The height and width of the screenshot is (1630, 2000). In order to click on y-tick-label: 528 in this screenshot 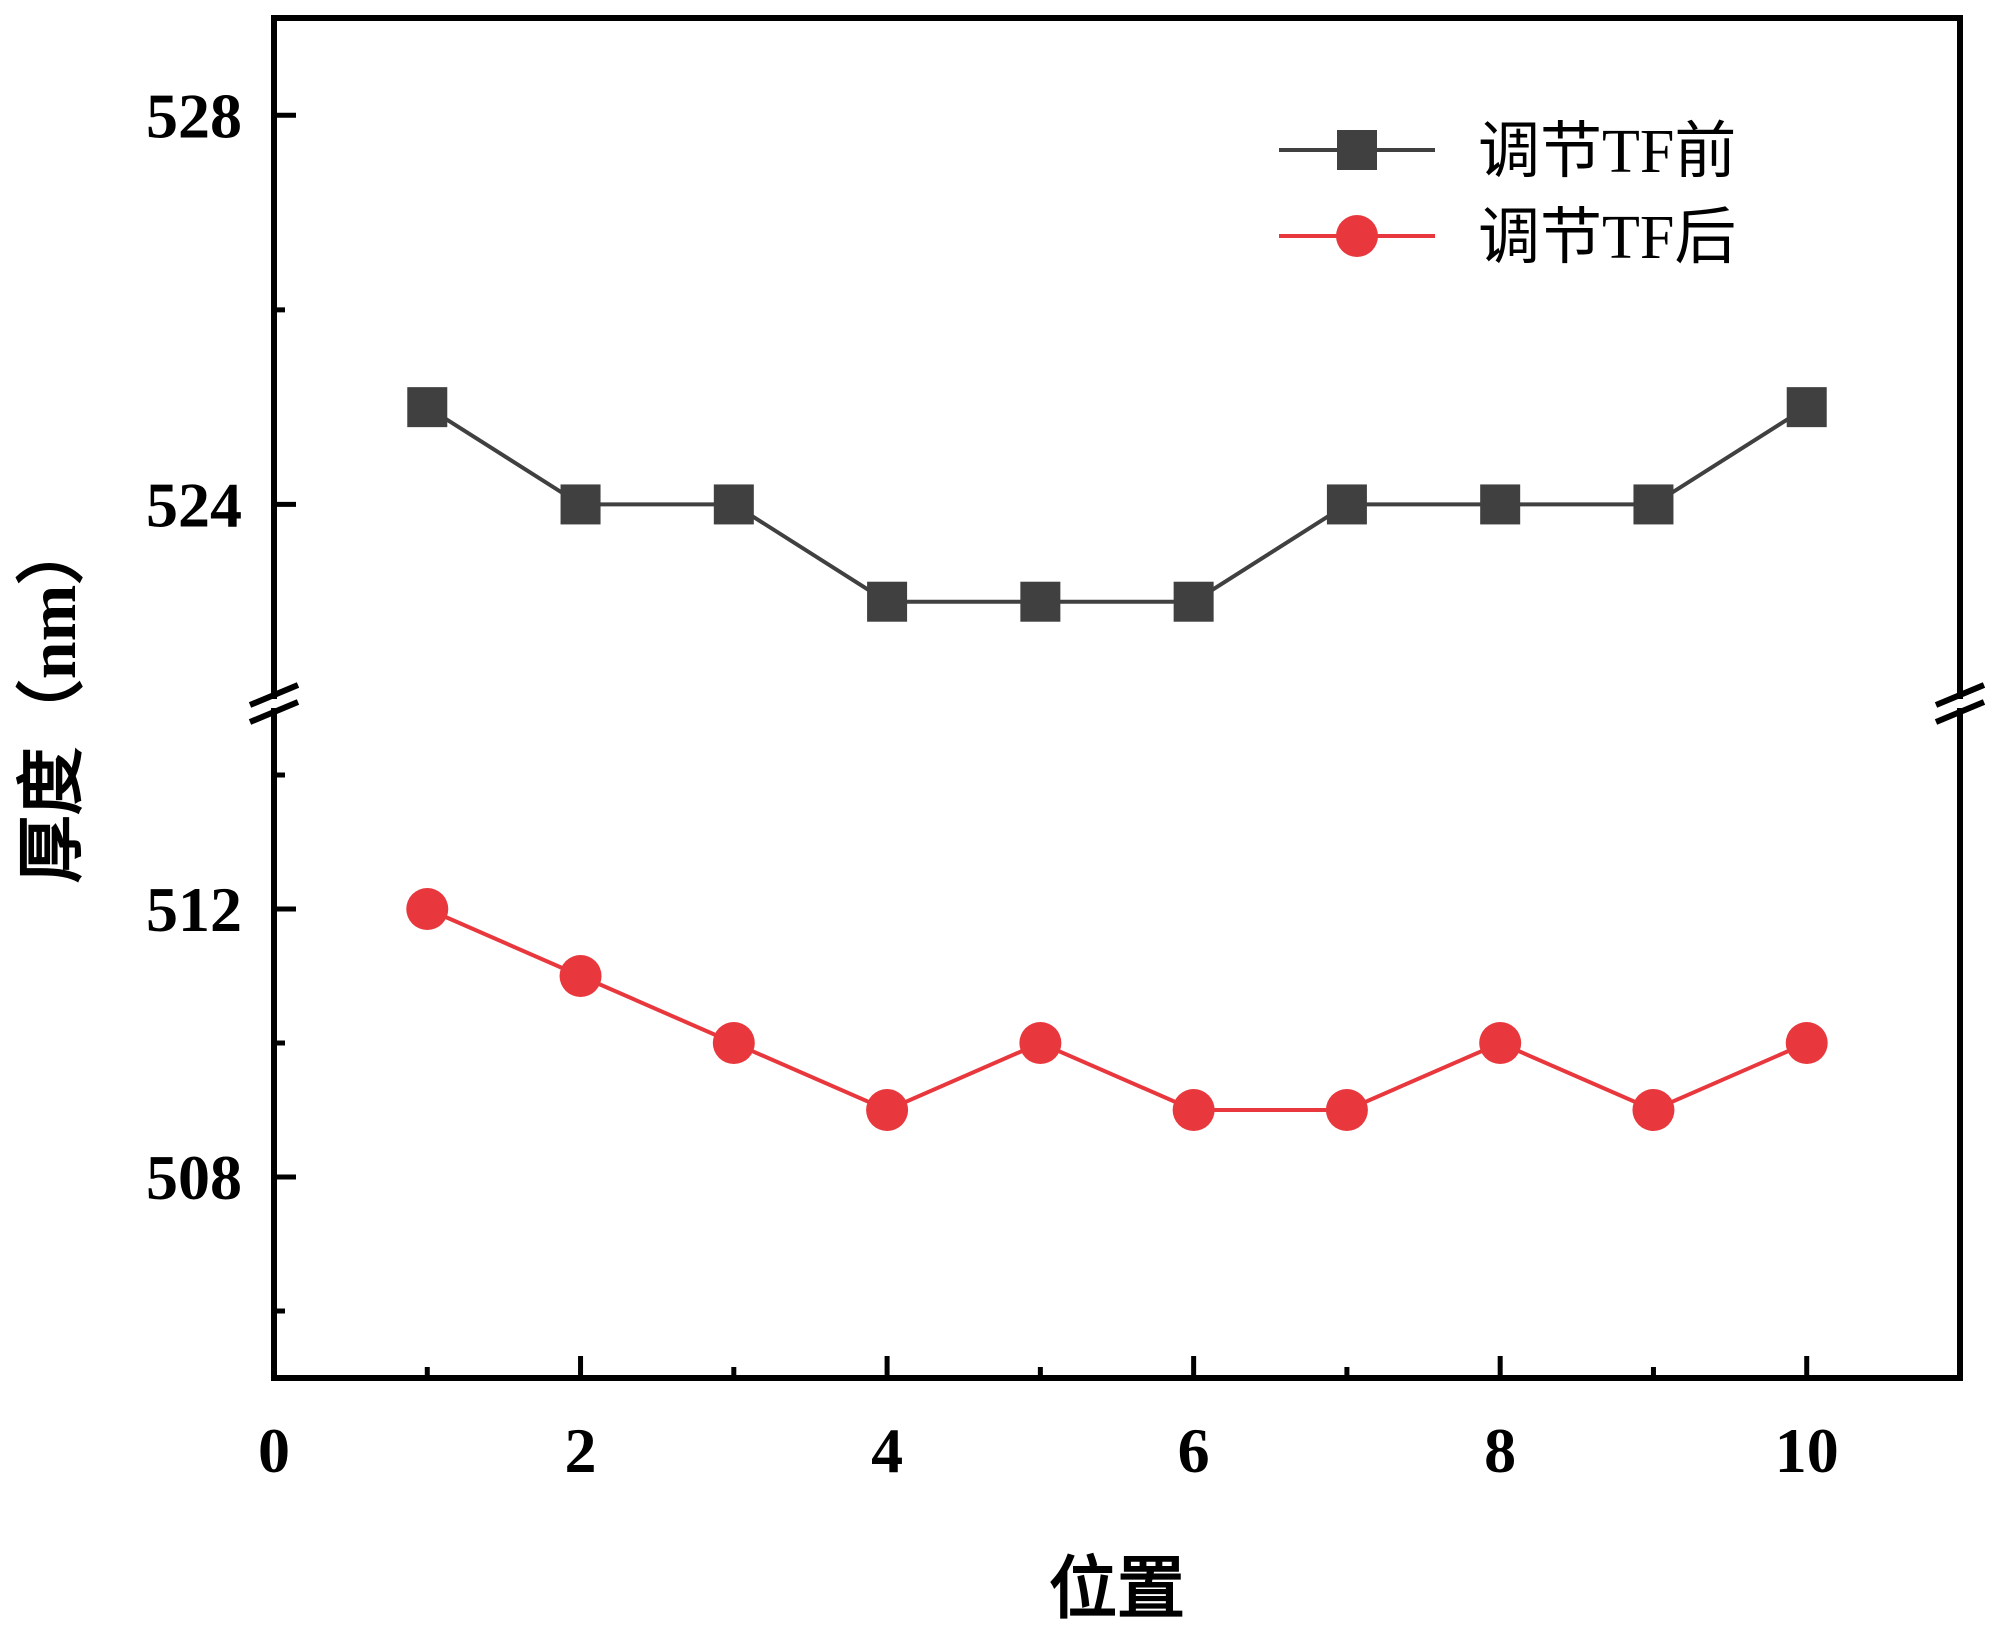, I will do `click(194, 115)`.